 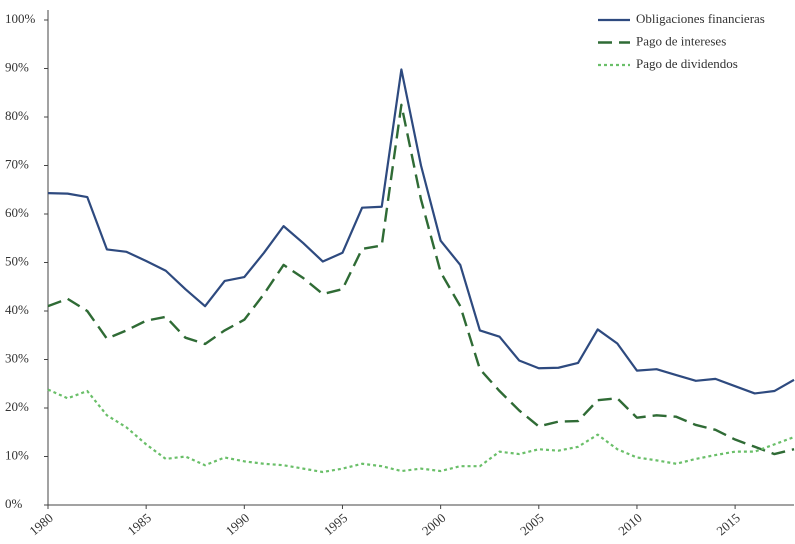 I want to click on x-tick-label: 1985, so click(x=139, y=524).